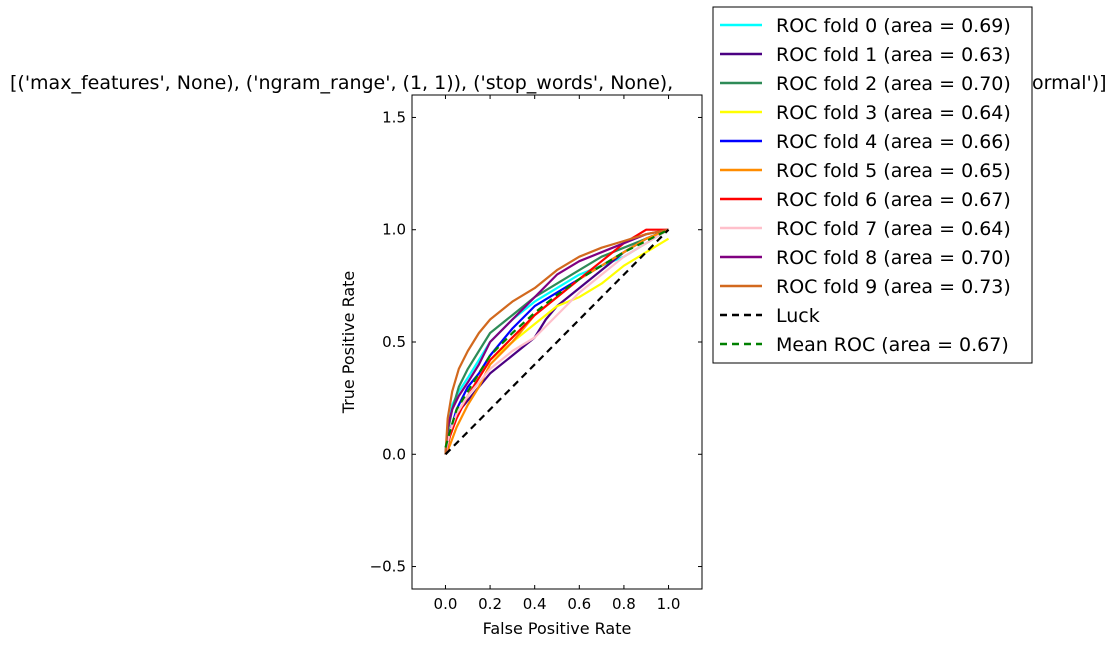 The height and width of the screenshot is (651, 1114). What do you see at coordinates (893, 229) in the screenshot?
I see `legend-label: ROC fold 7 (area = 0.64)` at bounding box center [893, 229].